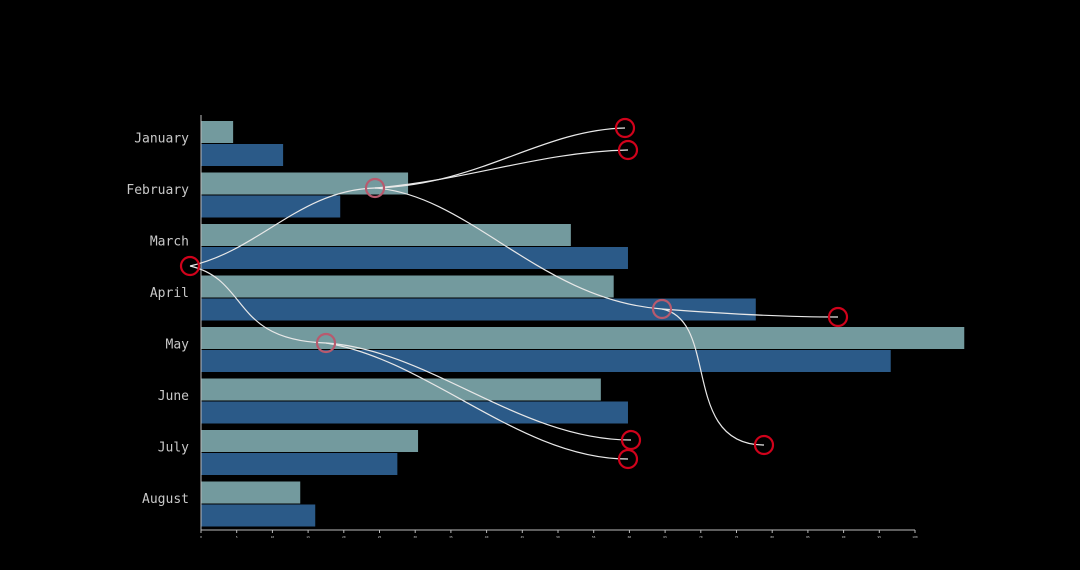  I want to click on y-tick-label: May, so click(178, 345).